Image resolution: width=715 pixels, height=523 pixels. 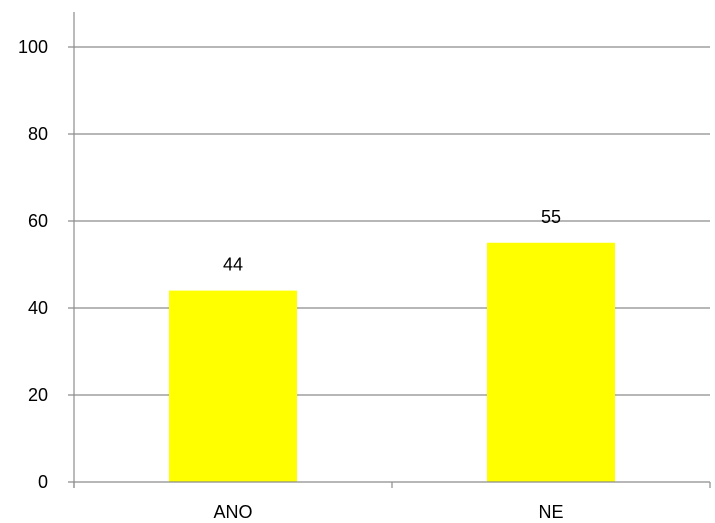 What do you see at coordinates (38, 134) in the screenshot?
I see `y-tick-label-80: 80` at bounding box center [38, 134].